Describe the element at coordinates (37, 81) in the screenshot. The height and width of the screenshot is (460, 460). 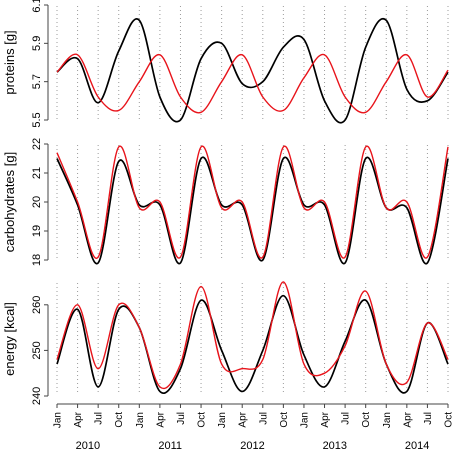
I see `y-tick-label: 5.7` at that location.